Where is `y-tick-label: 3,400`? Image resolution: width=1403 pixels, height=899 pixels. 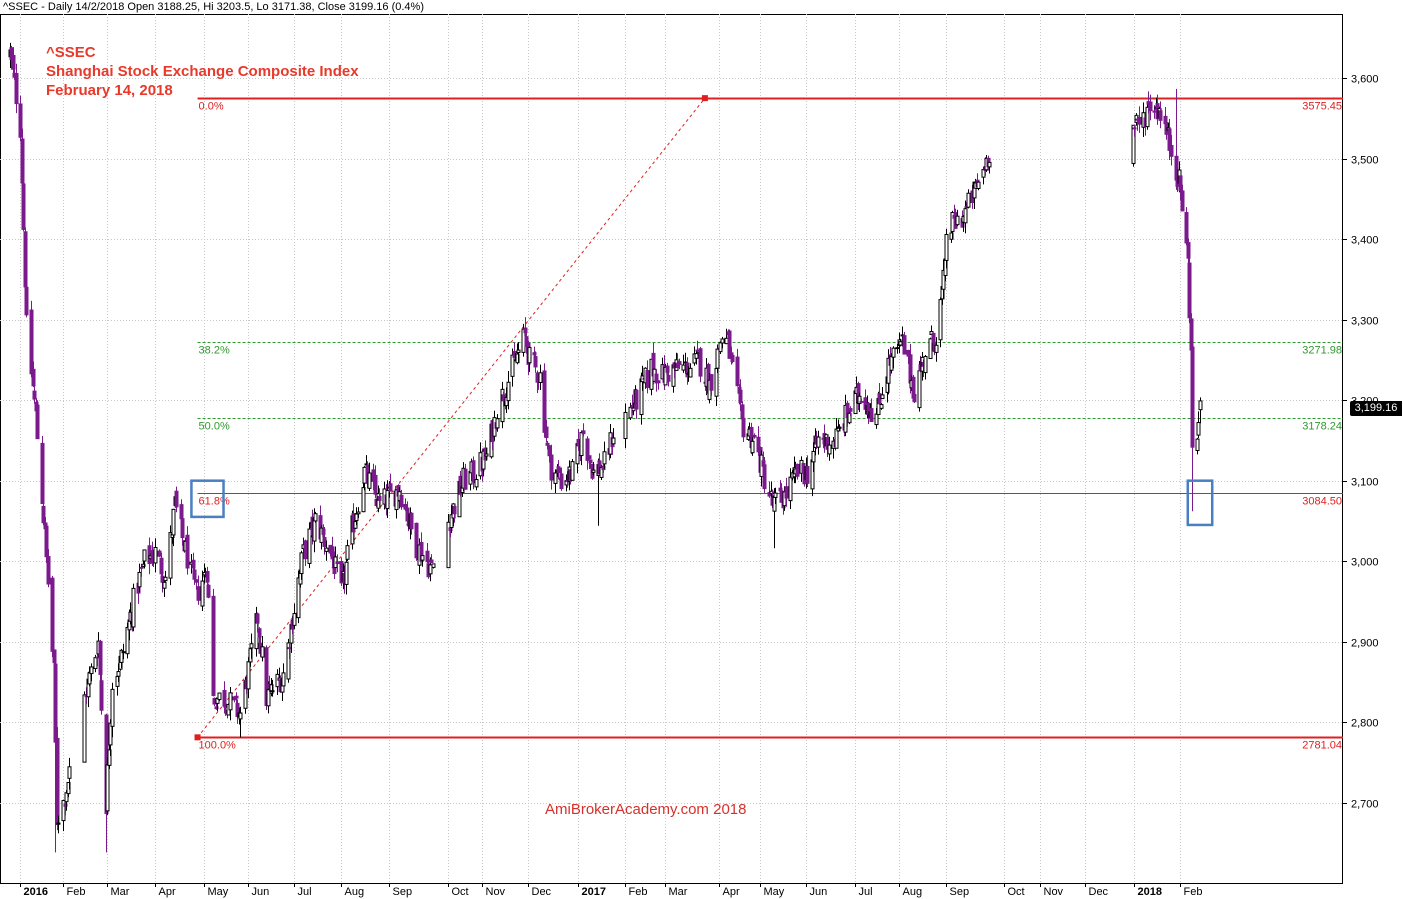
y-tick-label: 3,400 is located at coordinates (1365, 241).